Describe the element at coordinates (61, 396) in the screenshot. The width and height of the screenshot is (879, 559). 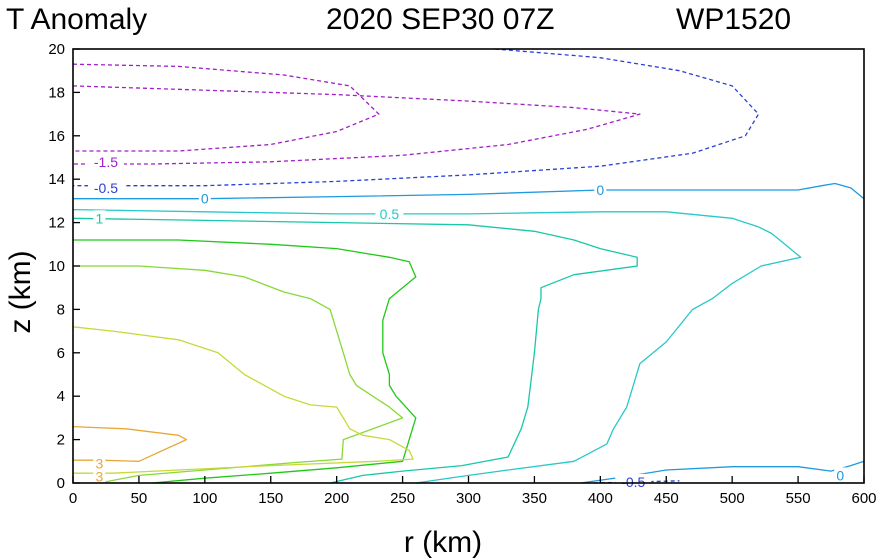
I see `y-tick-label: 4` at that location.